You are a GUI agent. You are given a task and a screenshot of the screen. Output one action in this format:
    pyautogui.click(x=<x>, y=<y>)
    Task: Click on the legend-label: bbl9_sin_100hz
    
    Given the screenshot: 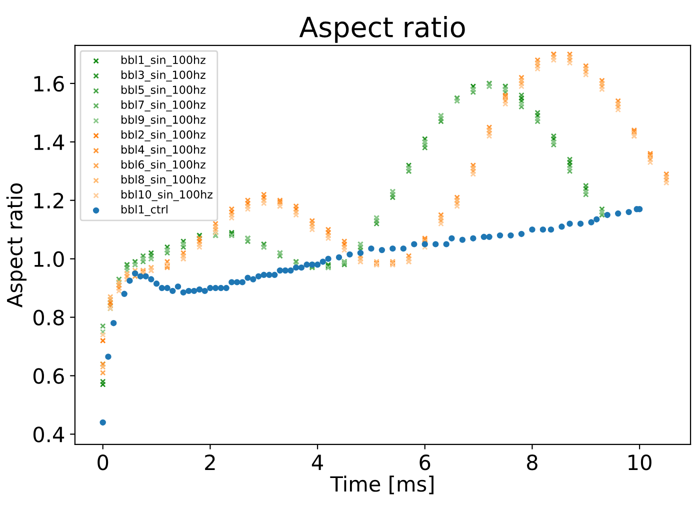 What is the action you would take?
    pyautogui.click(x=164, y=120)
    